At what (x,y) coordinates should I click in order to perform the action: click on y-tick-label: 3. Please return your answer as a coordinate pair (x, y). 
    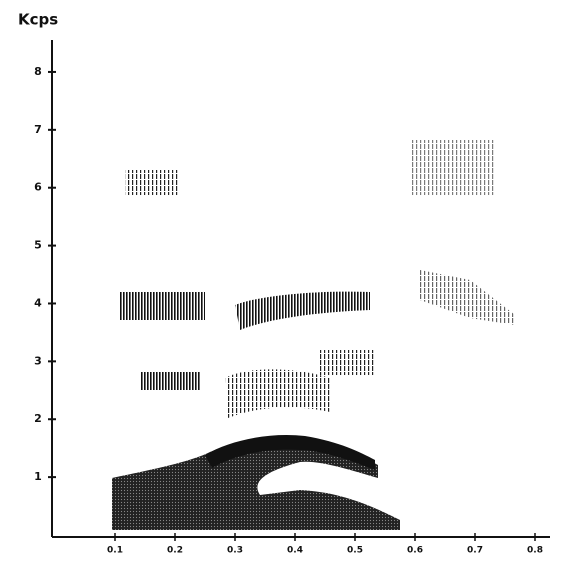
    Looking at the image, I should click on (38, 360).